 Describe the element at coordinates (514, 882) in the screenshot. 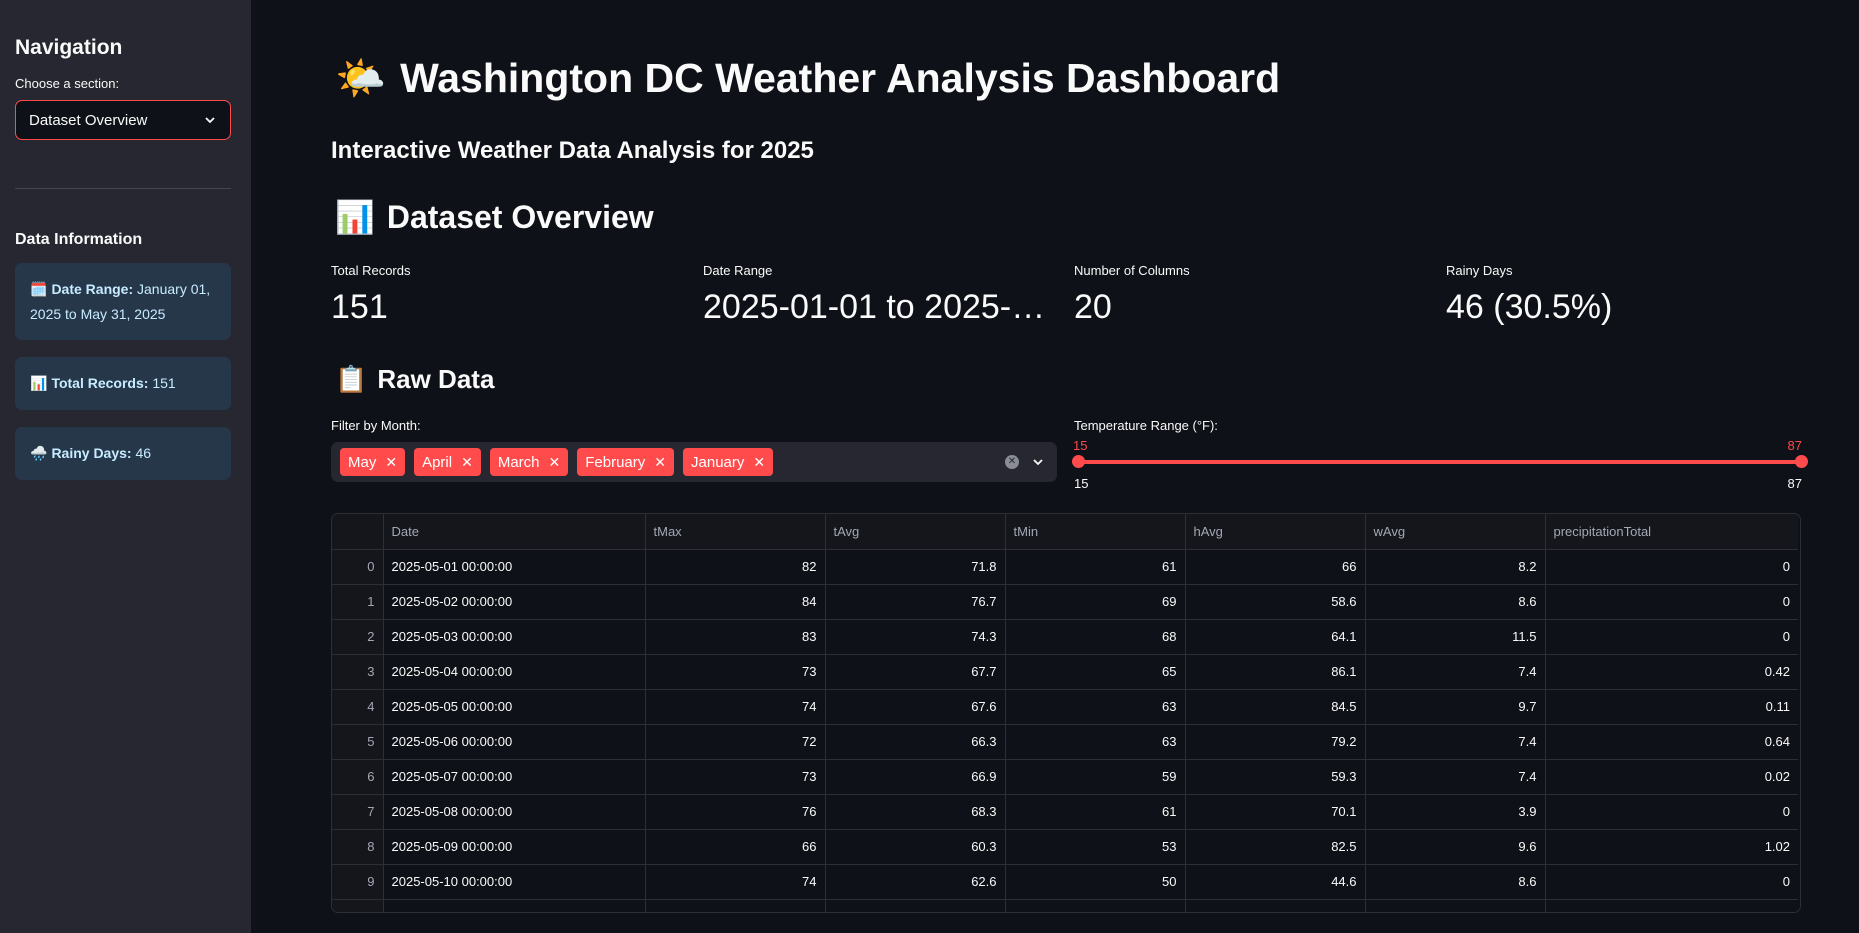

I see `table-cell: 2025-05-10 00:00:00` at that location.